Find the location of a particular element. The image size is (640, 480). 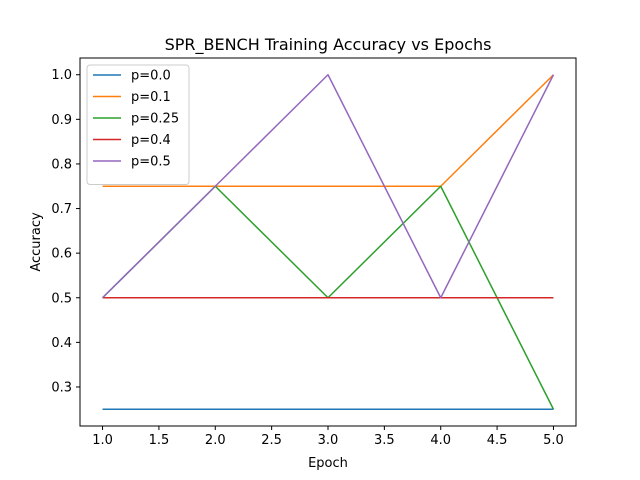

y-tick-label: 0.9 is located at coordinates (61, 120).